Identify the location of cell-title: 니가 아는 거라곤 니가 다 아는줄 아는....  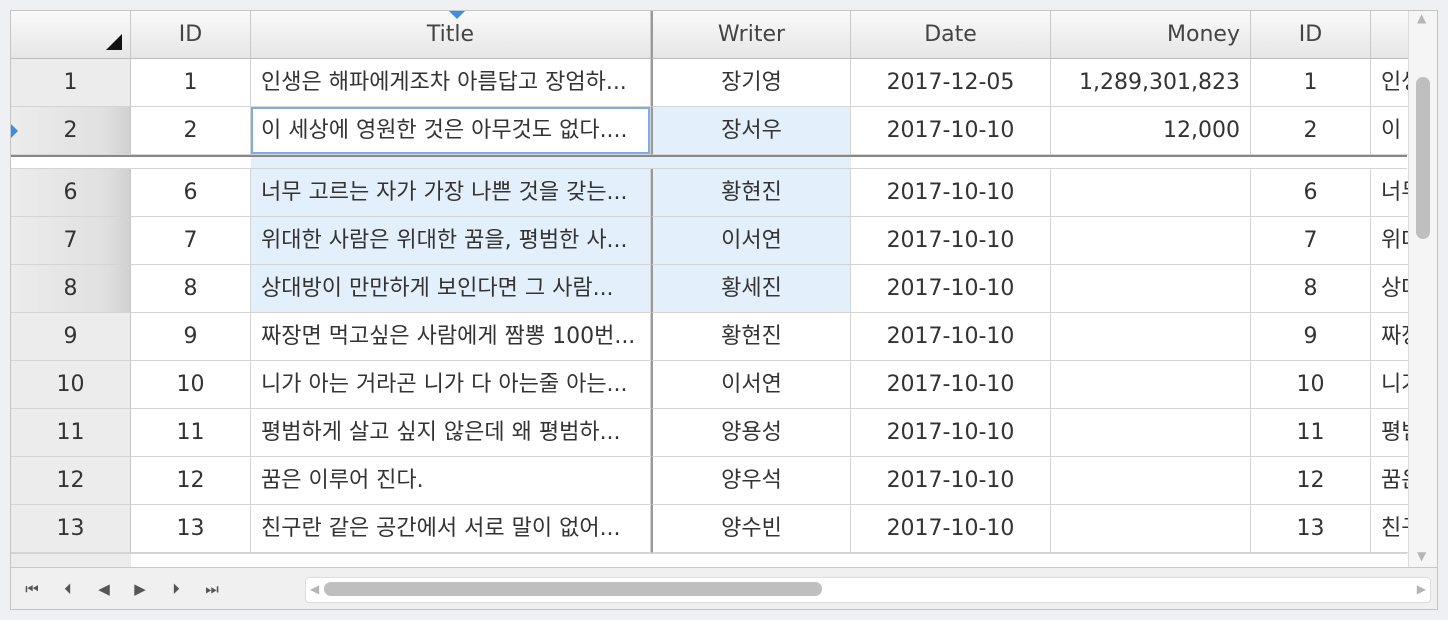
(451, 385).